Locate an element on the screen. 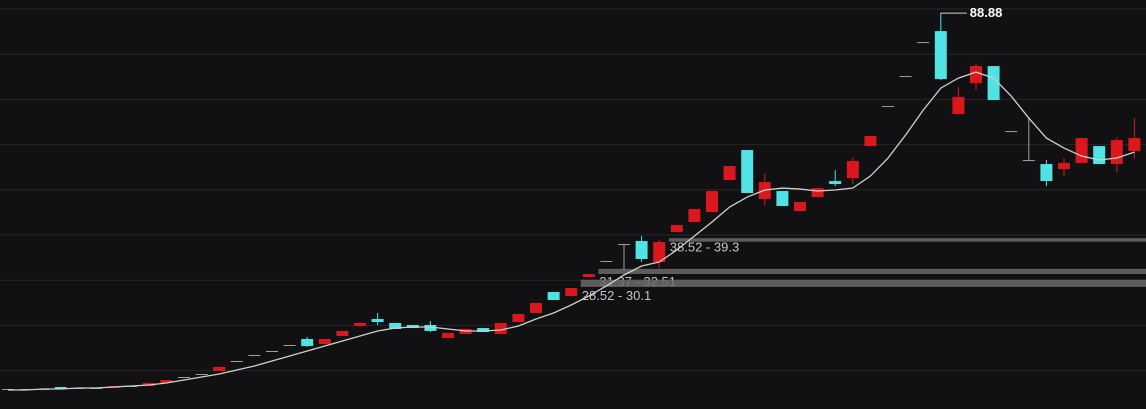 The image size is (1146, 409). max-leader is located at coordinates (953, 13).